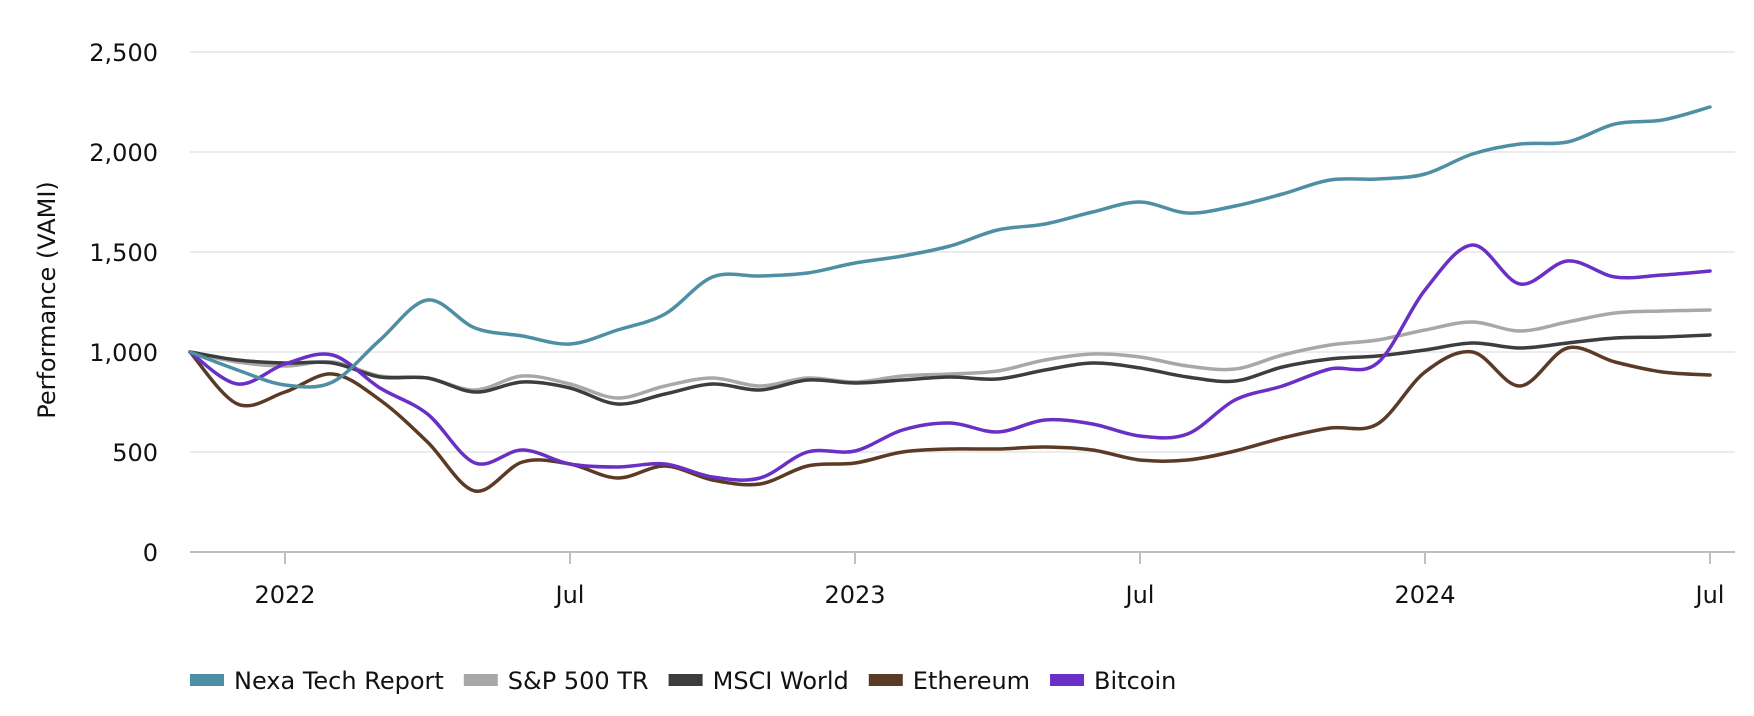 This screenshot has height=716, width=1754. I want to click on x-tick-label: 2024, so click(1424, 595).